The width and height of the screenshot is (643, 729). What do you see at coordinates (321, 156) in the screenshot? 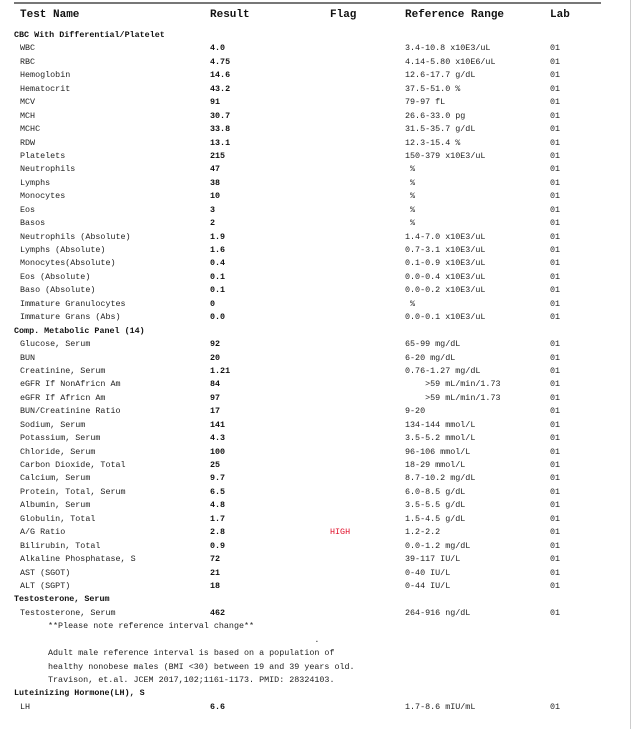
I see `table-row: Platelets 215 150-379 x10E3/uL 01` at bounding box center [321, 156].